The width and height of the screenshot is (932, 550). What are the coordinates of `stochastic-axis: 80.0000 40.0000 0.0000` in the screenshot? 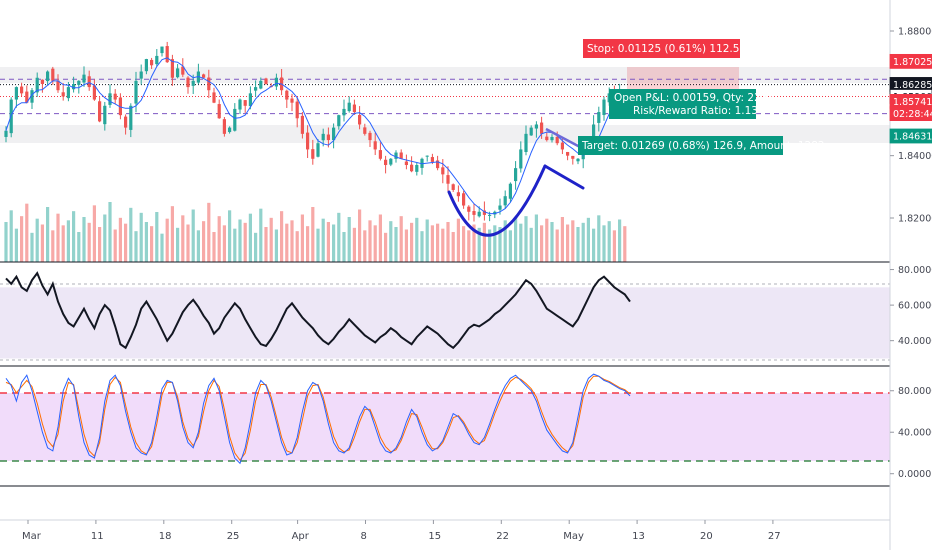 It's located at (911, 433).